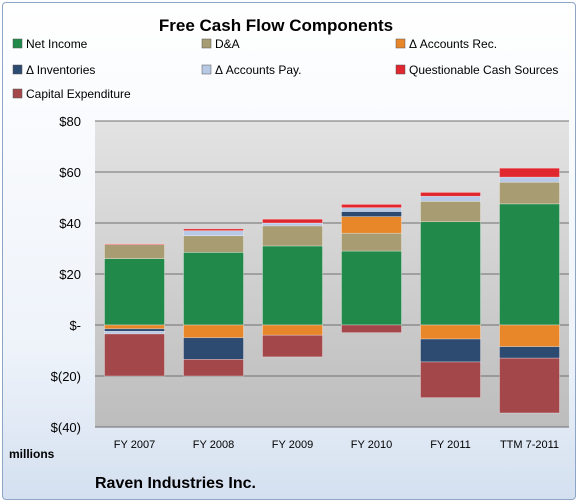 The width and height of the screenshot is (578, 502). I want to click on legend-swatch-inventories, so click(17, 69).